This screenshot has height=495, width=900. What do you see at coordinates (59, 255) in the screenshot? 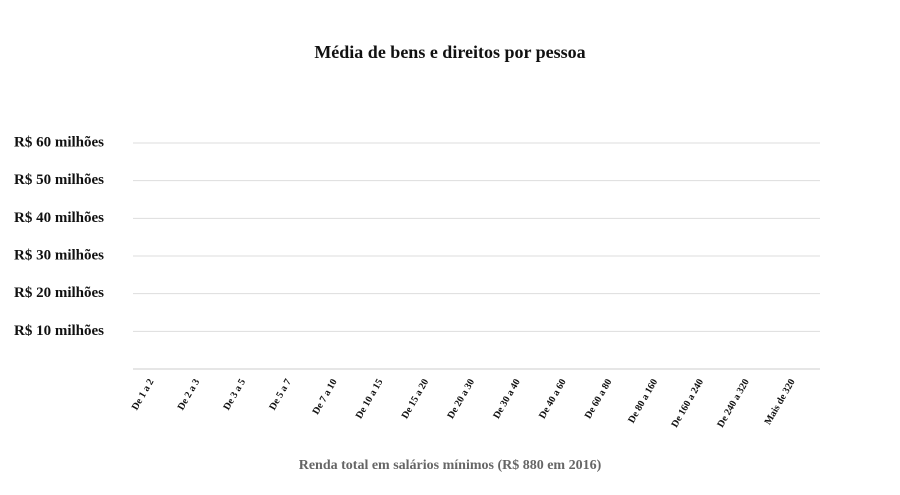
I see `y-tick-label: R$ 30 milhões` at bounding box center [59, 255].